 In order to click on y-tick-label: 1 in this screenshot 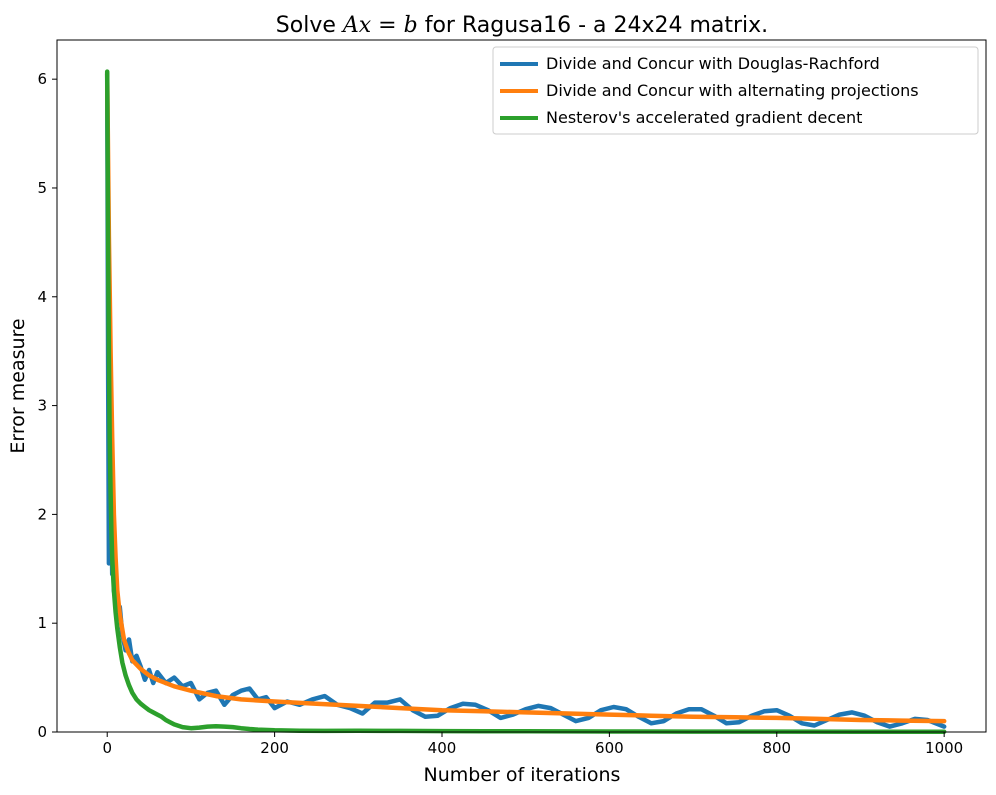, I will do `click(42, 623)`.